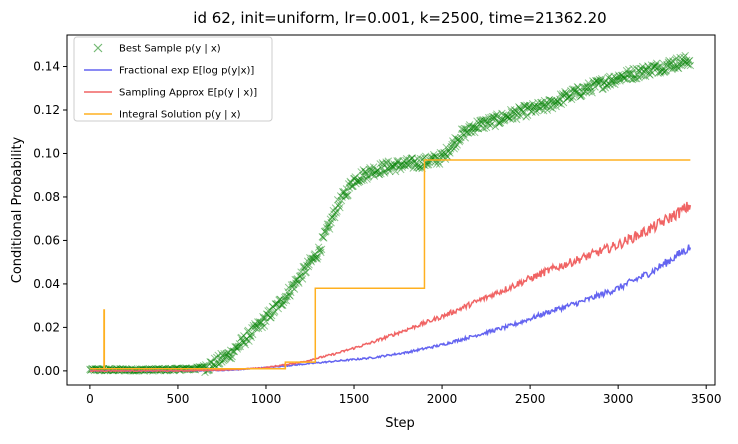 Image resolution: width=738 pixels, height=444 pixels. What do you see at coordinates (170, 49) in the screenshot?
I see `legend-label: Best Sample p(y | x)` at bounding box center [170, 49].